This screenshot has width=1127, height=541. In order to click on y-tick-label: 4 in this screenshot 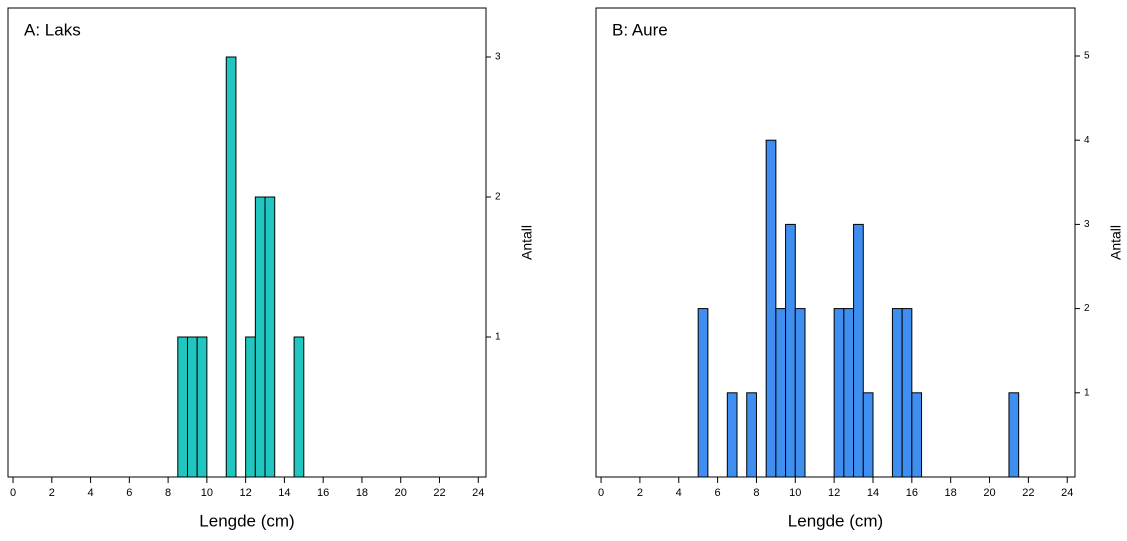, I will do `click(1087, 140)`.